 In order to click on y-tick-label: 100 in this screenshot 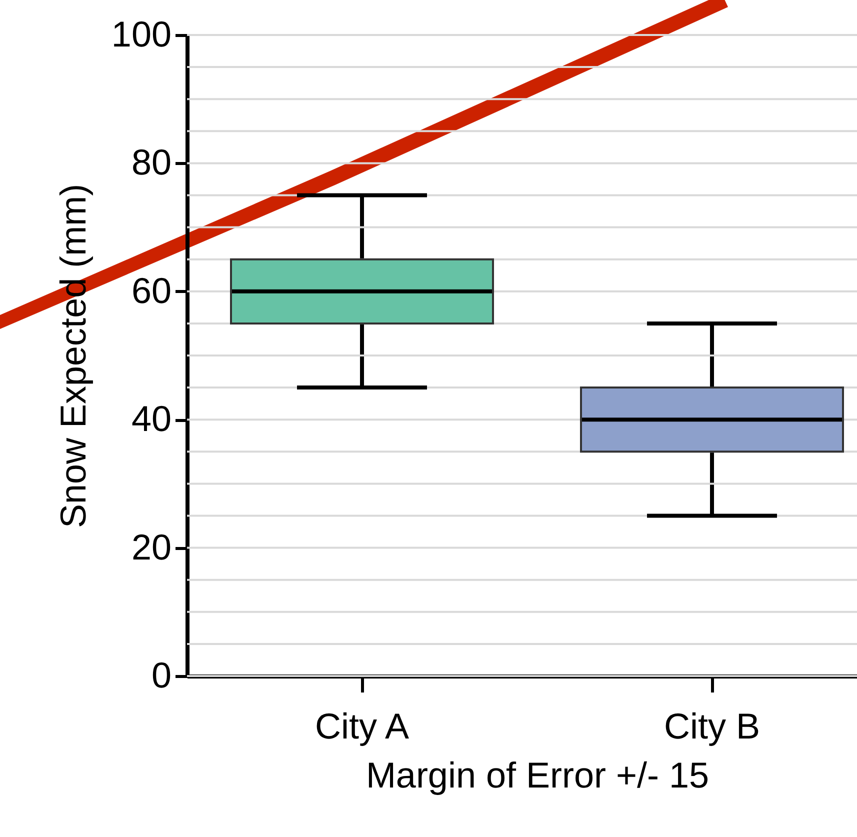, I will do `click(141, 34)`.